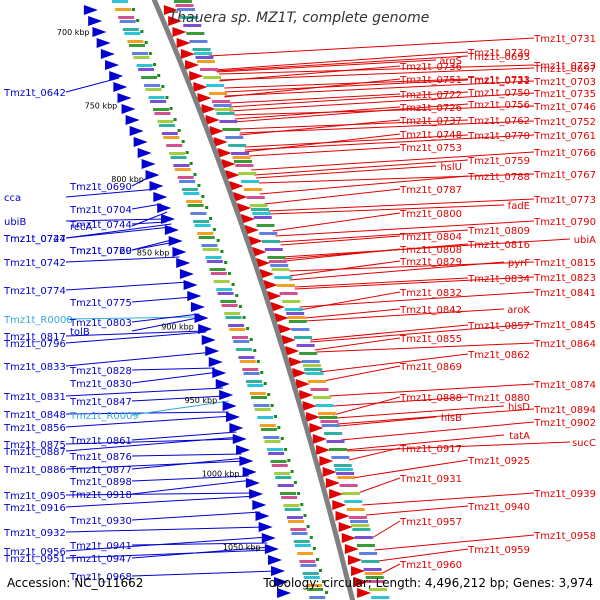 This screenshot has height=600, width=600. I want to click on gene-label: Tmz1t_0690, so click(100, 187).